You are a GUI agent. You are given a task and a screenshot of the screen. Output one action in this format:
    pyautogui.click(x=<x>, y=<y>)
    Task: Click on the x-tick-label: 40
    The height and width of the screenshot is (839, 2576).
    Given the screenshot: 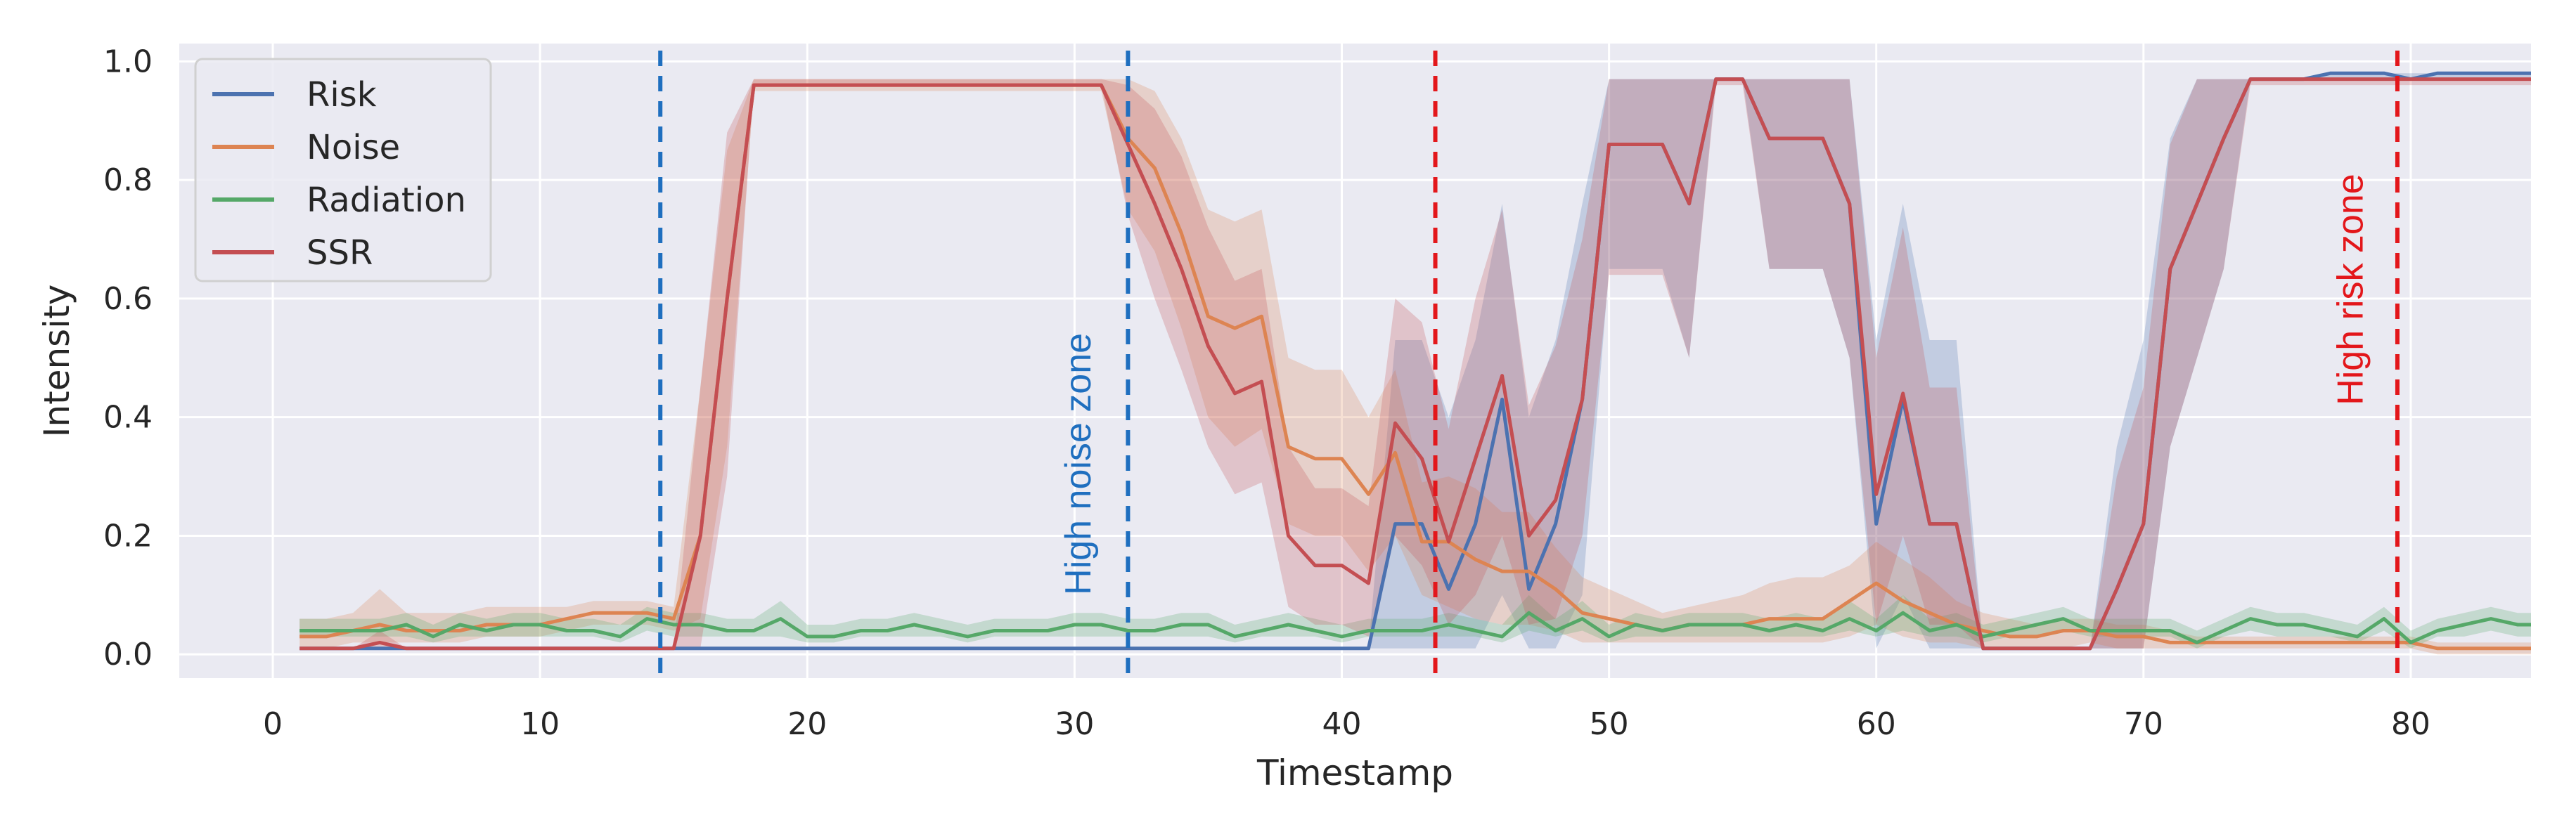 What is the action you would take?
    pyautogui.click(x=1341, y=724)
    